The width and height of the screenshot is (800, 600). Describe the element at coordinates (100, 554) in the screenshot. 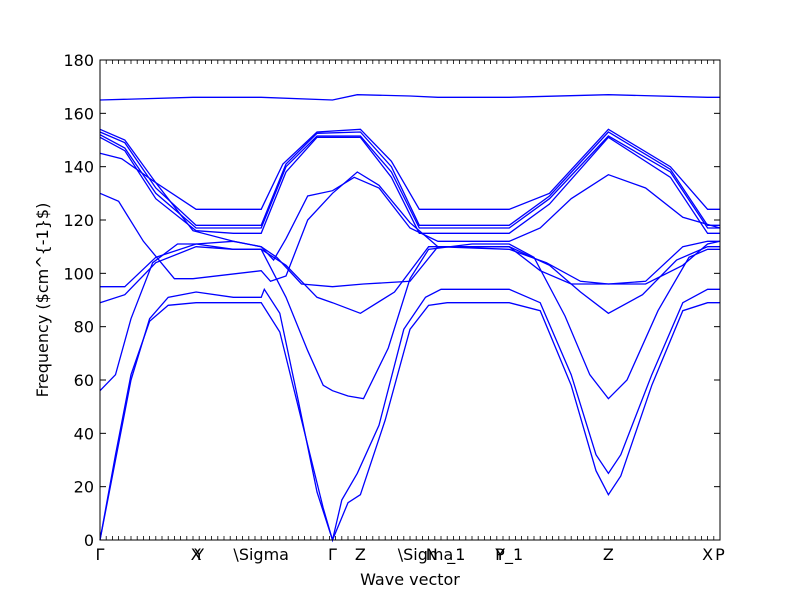

I see `x-tick-label-0: Γ` at that location.